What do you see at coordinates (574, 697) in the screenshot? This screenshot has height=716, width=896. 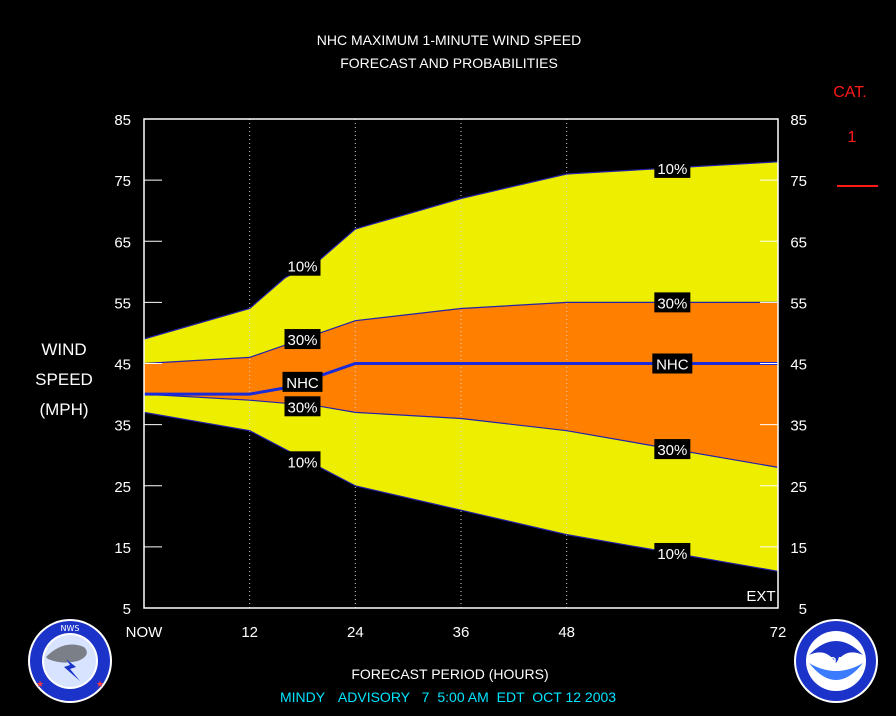 I see `advisory-date: OCT 12 2003` at bounding box center [574, 697].